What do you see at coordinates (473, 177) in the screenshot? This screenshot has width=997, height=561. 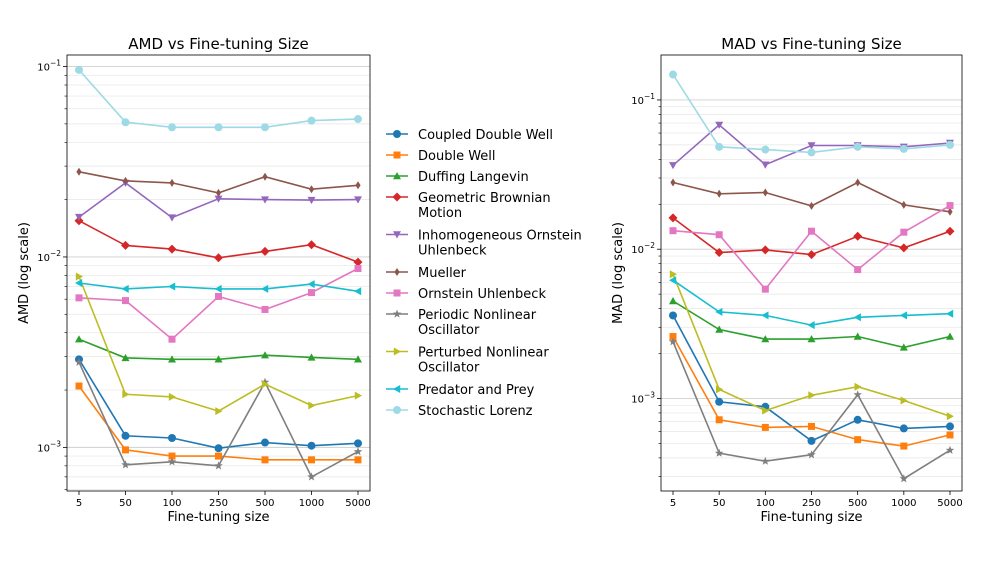 I see `legend-label-line: Duffing Langevin` at bounding box center [473, 177].